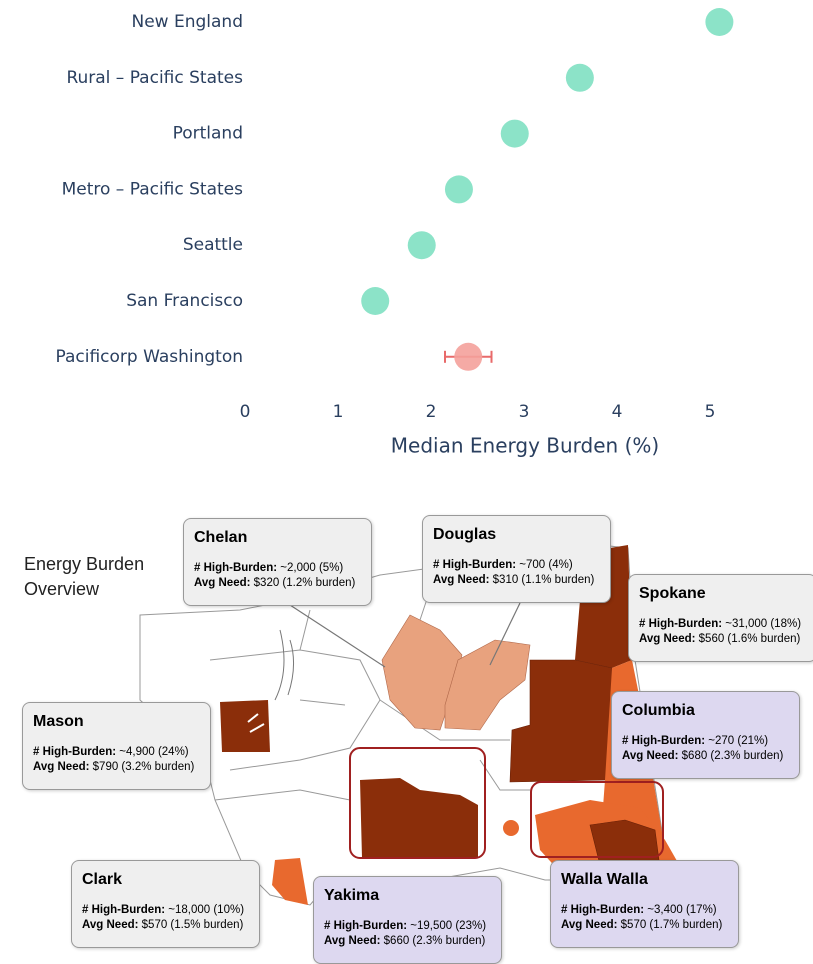 This screenshot has width=813, height=964. What do you see at coordinates (153, 189) in the screenshot?
I see `y-tick-label: Metro – Pacific States` at bounding box center [153, 189].